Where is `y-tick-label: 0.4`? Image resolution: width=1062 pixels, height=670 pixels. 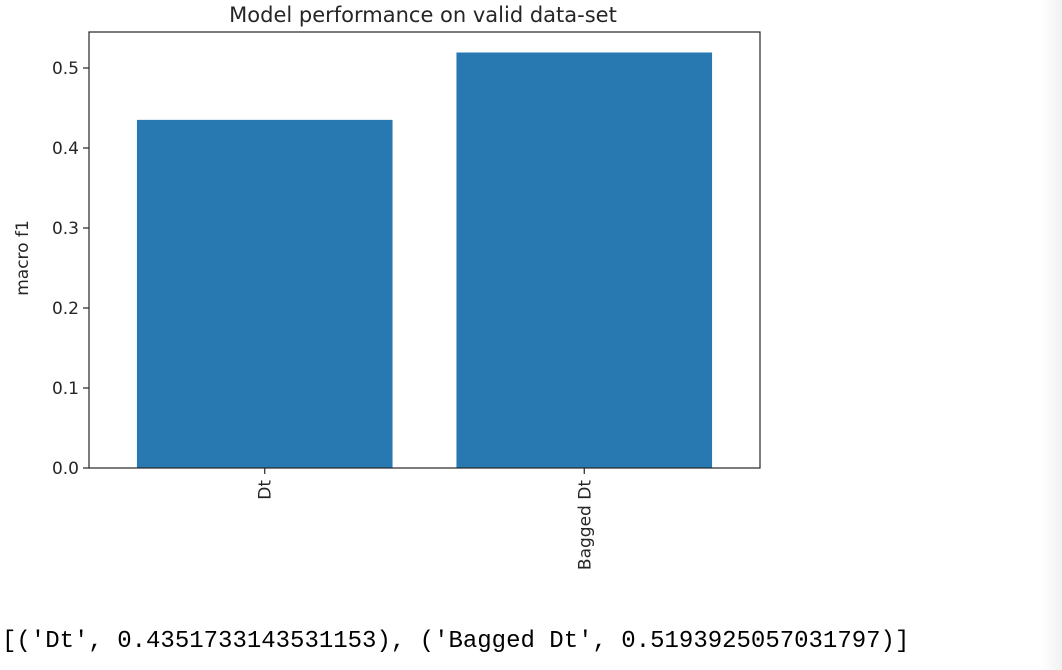
y-tick-label: 0.4 is located at coordinates (65, 149).